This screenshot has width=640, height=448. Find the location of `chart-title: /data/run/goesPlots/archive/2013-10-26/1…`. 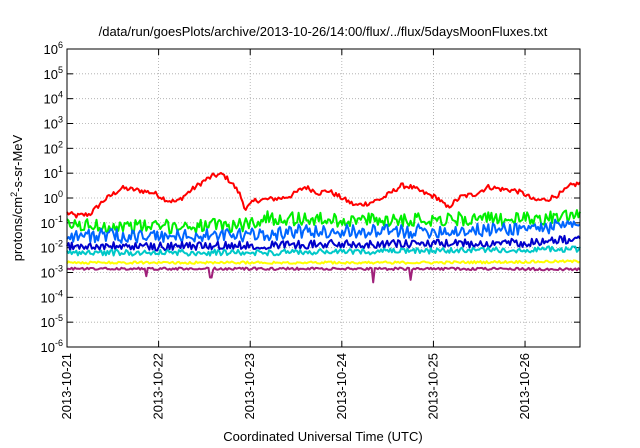

chart-title: /data/run/goesPlots/archive/2013-10-26/1… is located at coordinates (323, 31).